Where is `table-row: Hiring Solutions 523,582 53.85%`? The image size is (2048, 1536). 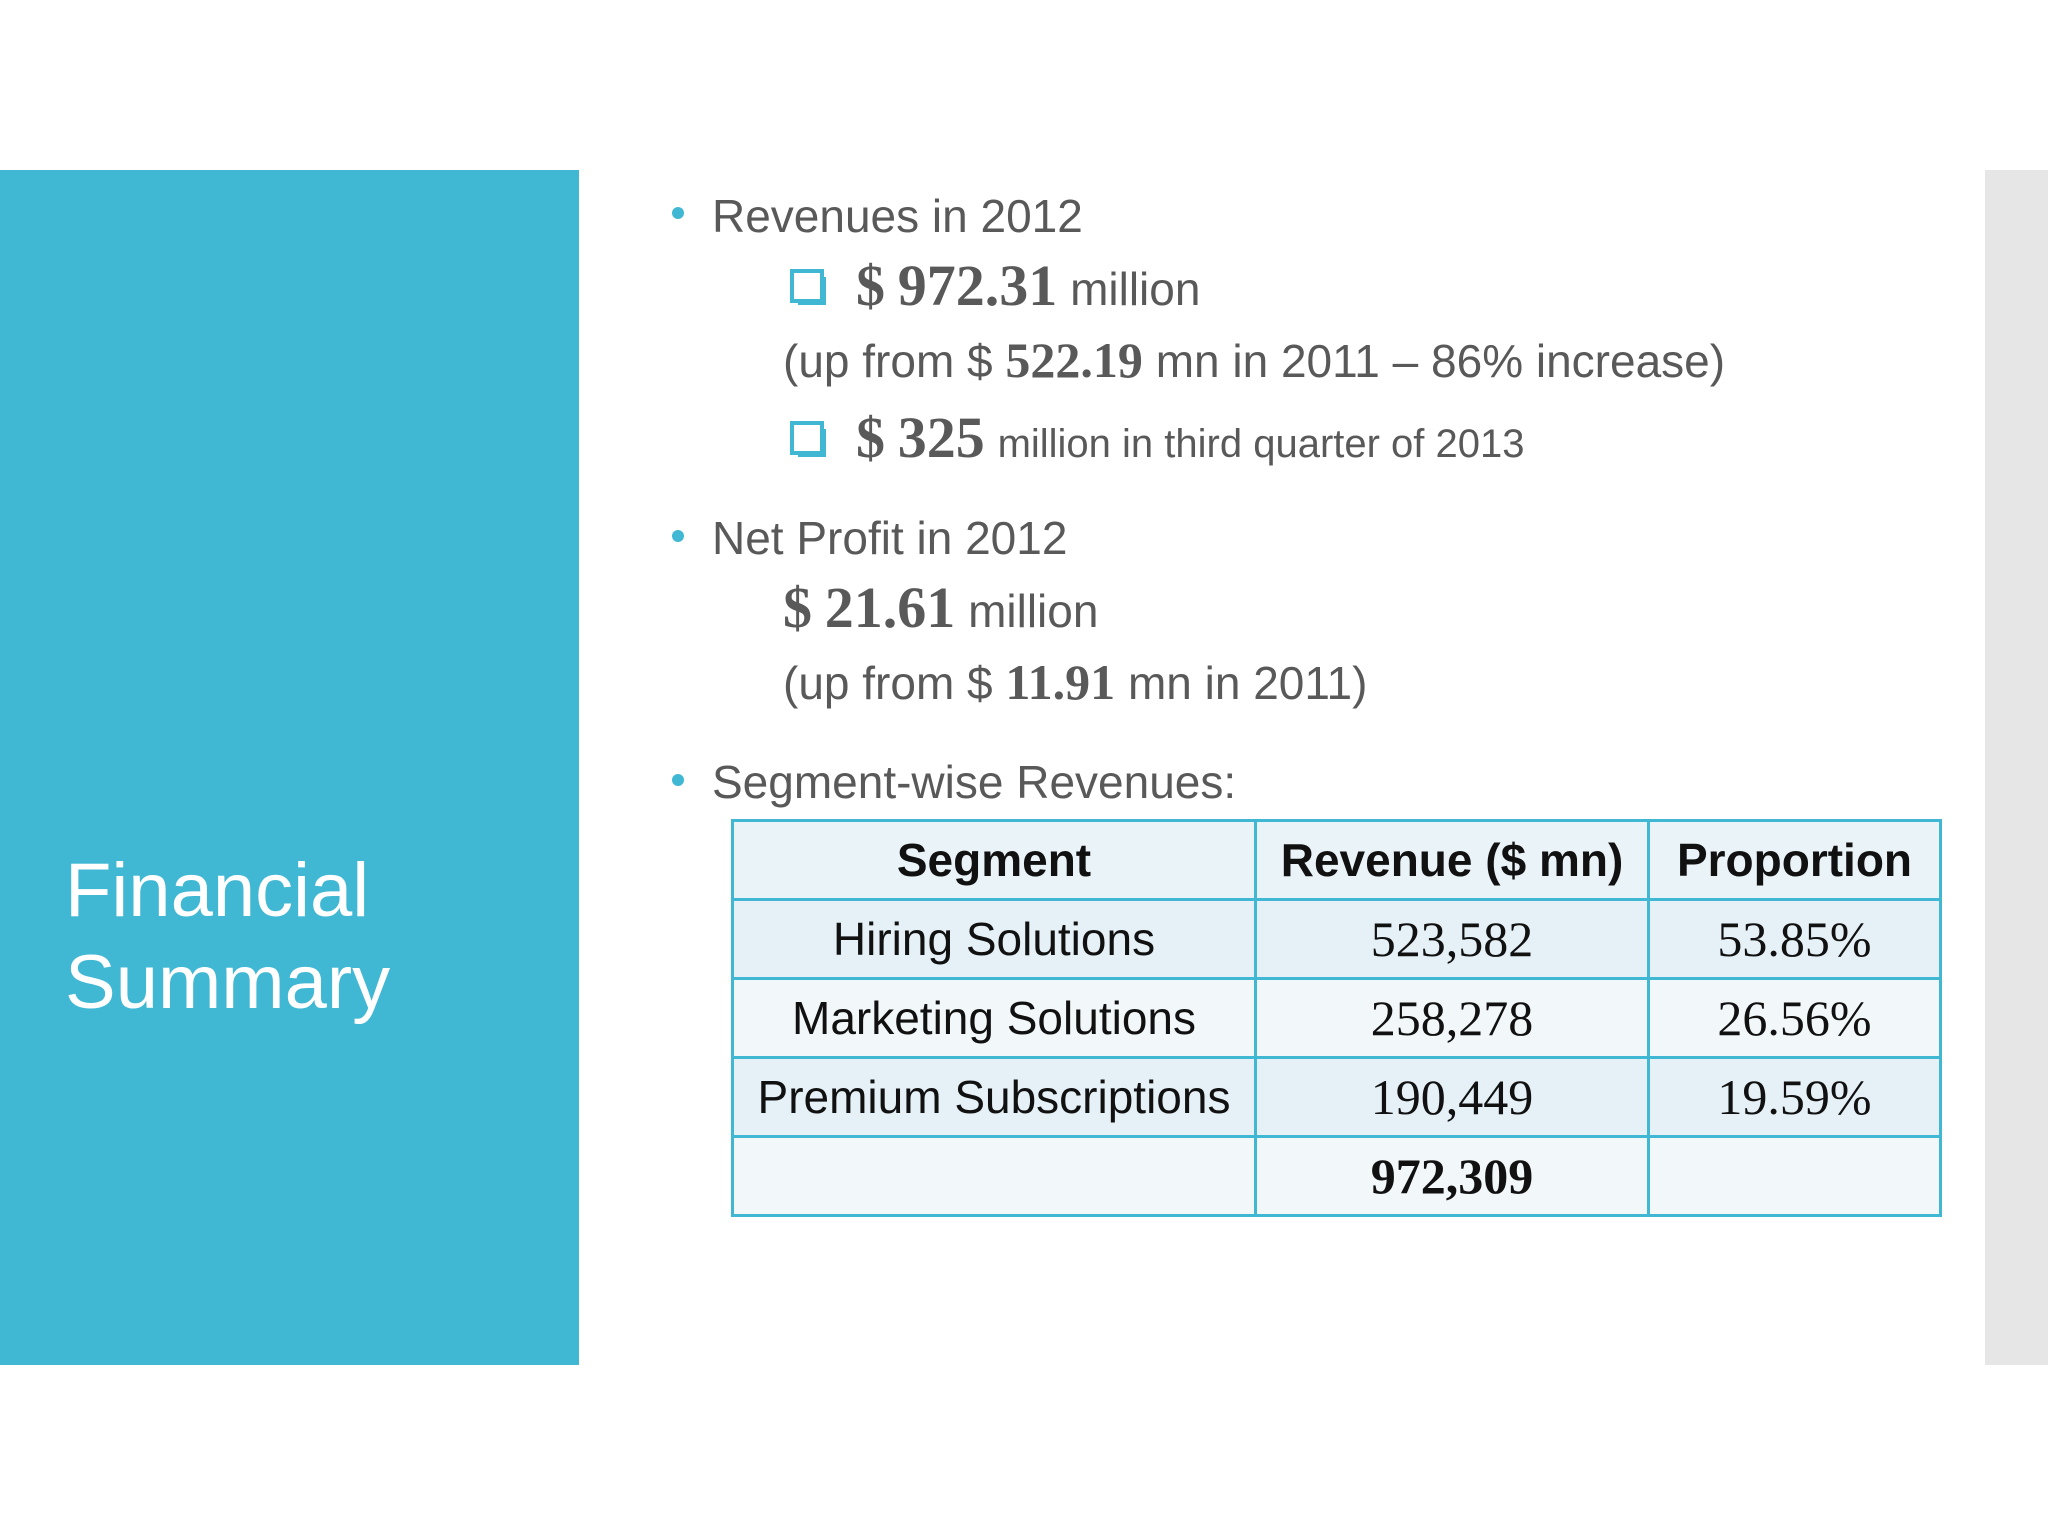 table-row: Hiring Solutions 523,582 53.85% is located at coordinates (1336, 939).